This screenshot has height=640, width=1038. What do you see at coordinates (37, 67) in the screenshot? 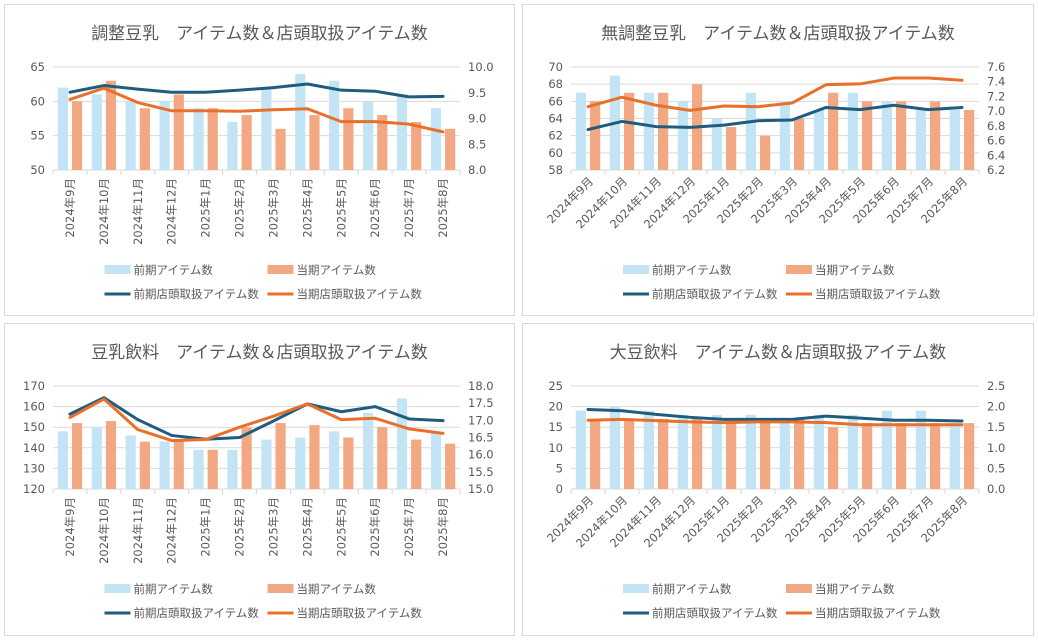
I see `y-tick-label: 65` at bounding box center [37, 67].